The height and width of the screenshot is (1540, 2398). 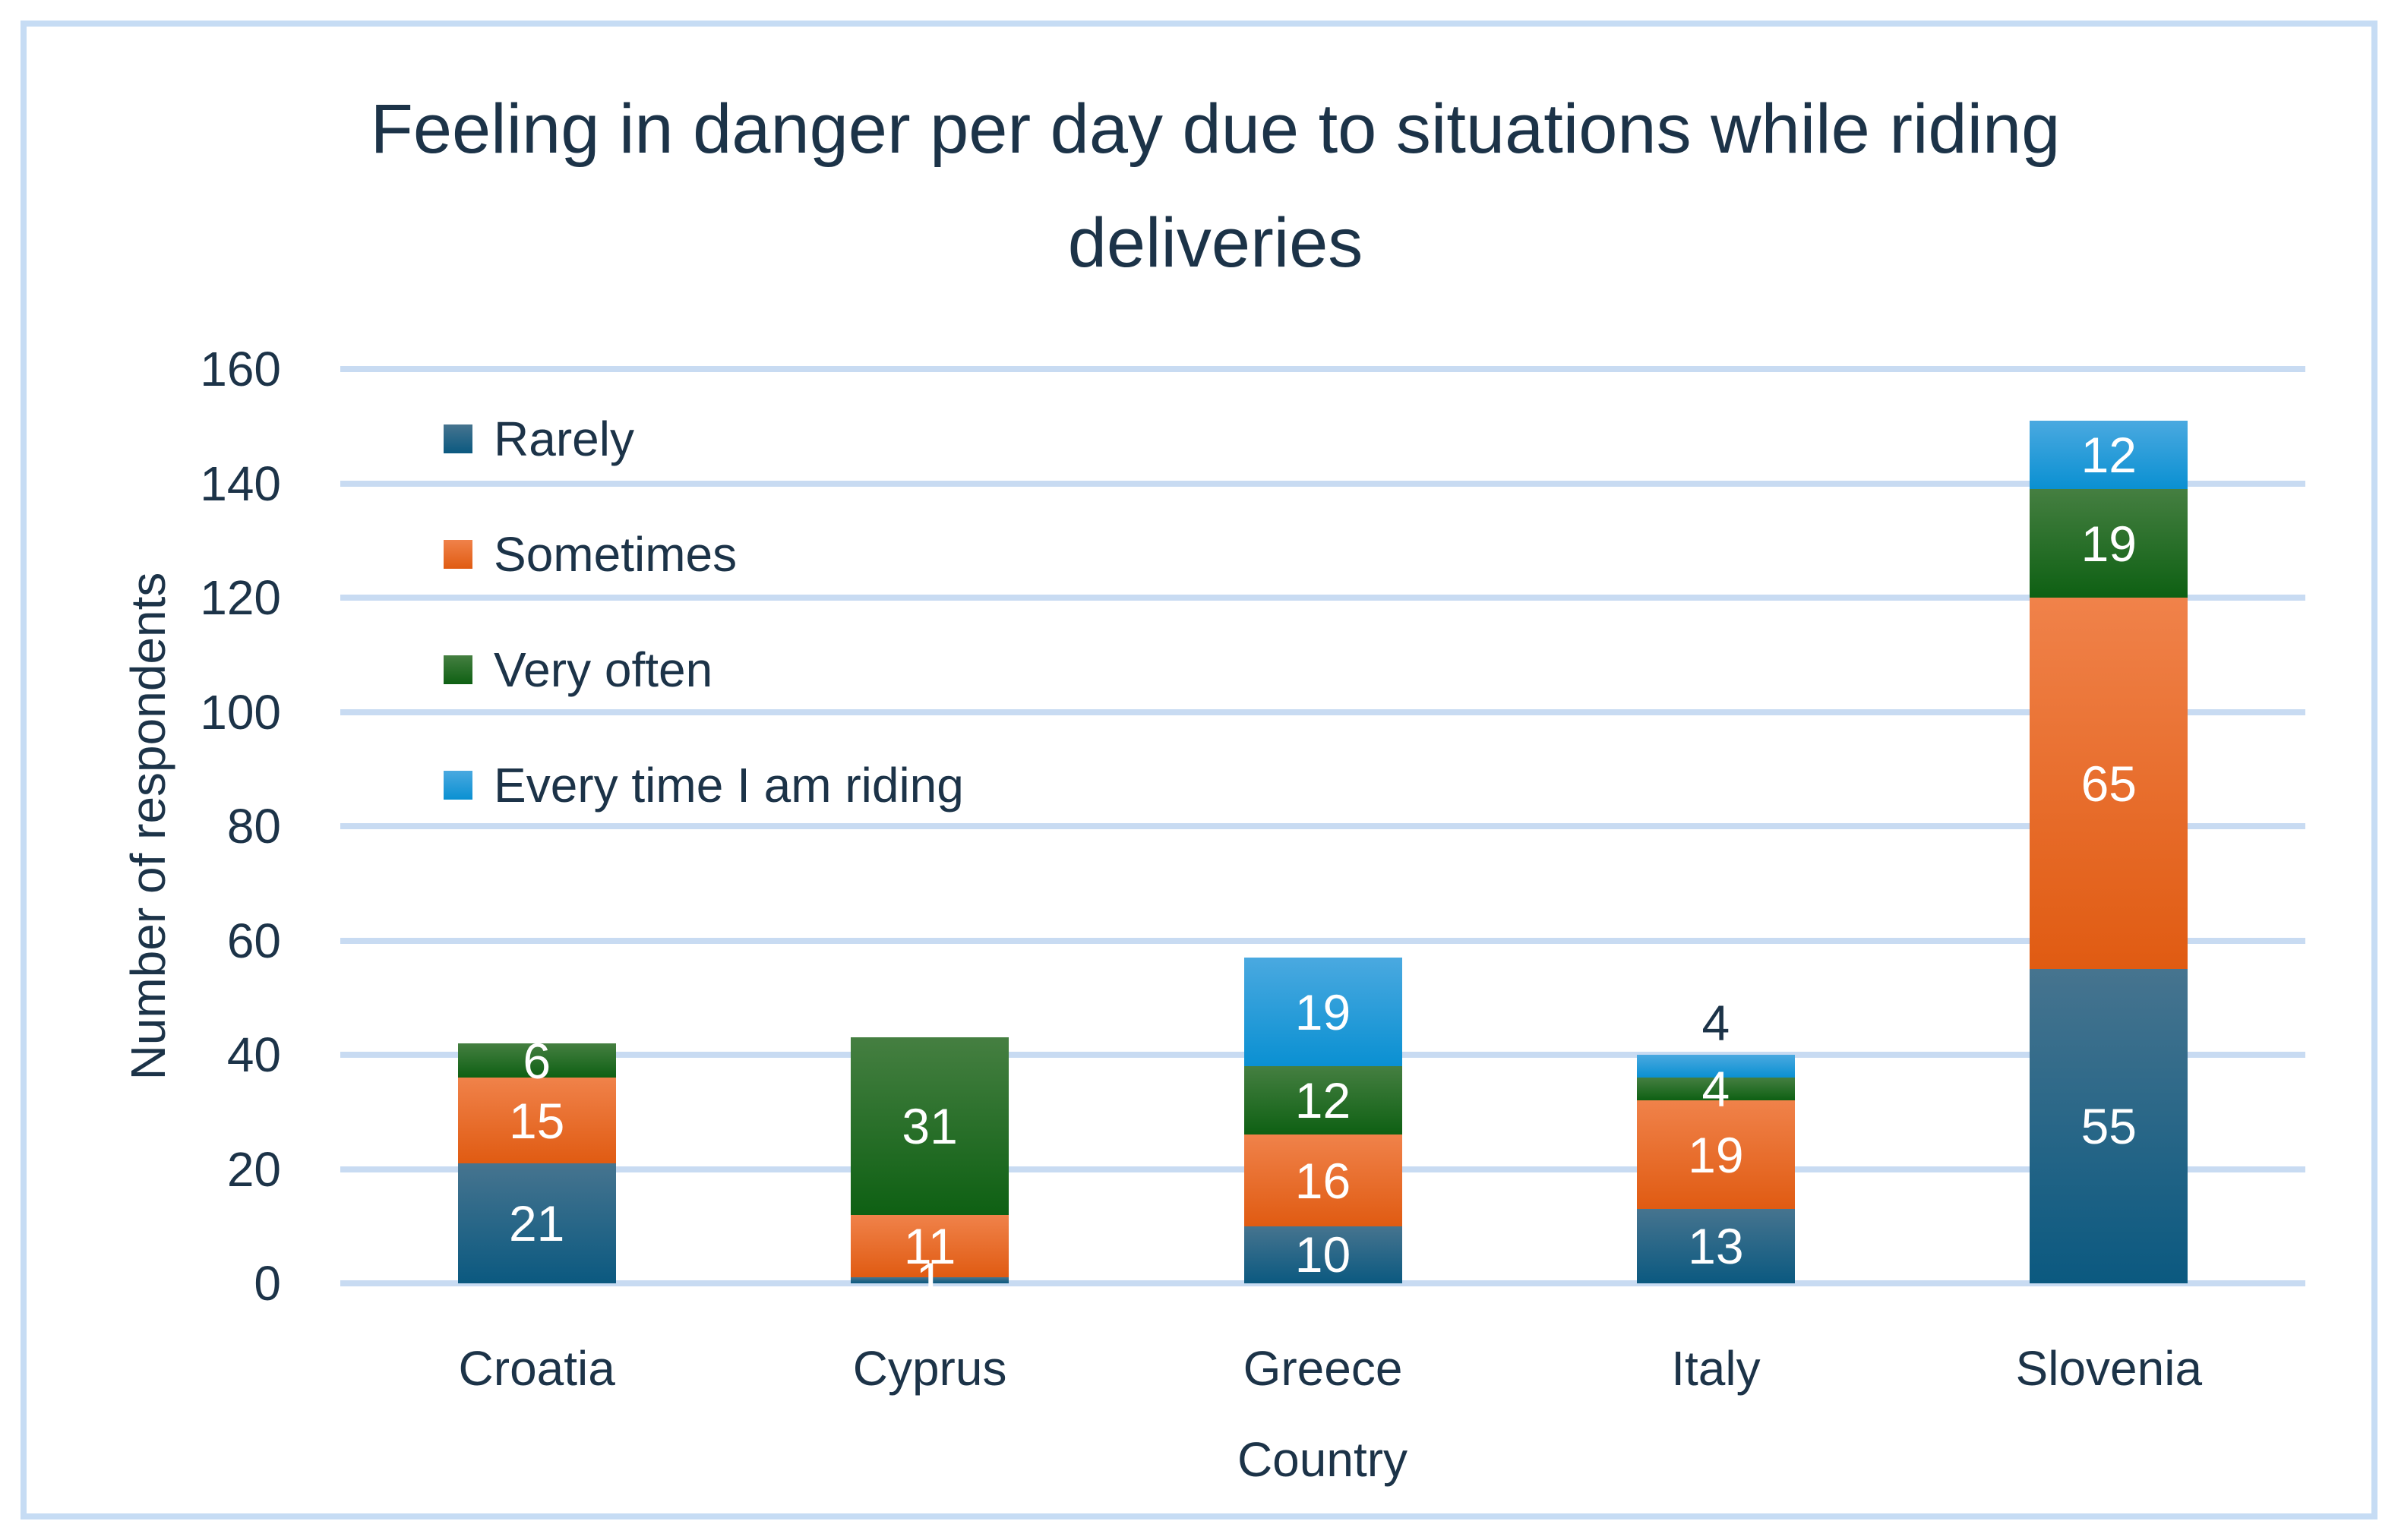 I want to click on bar-segment-rarely-italy, so click(x=1715, y=1246).